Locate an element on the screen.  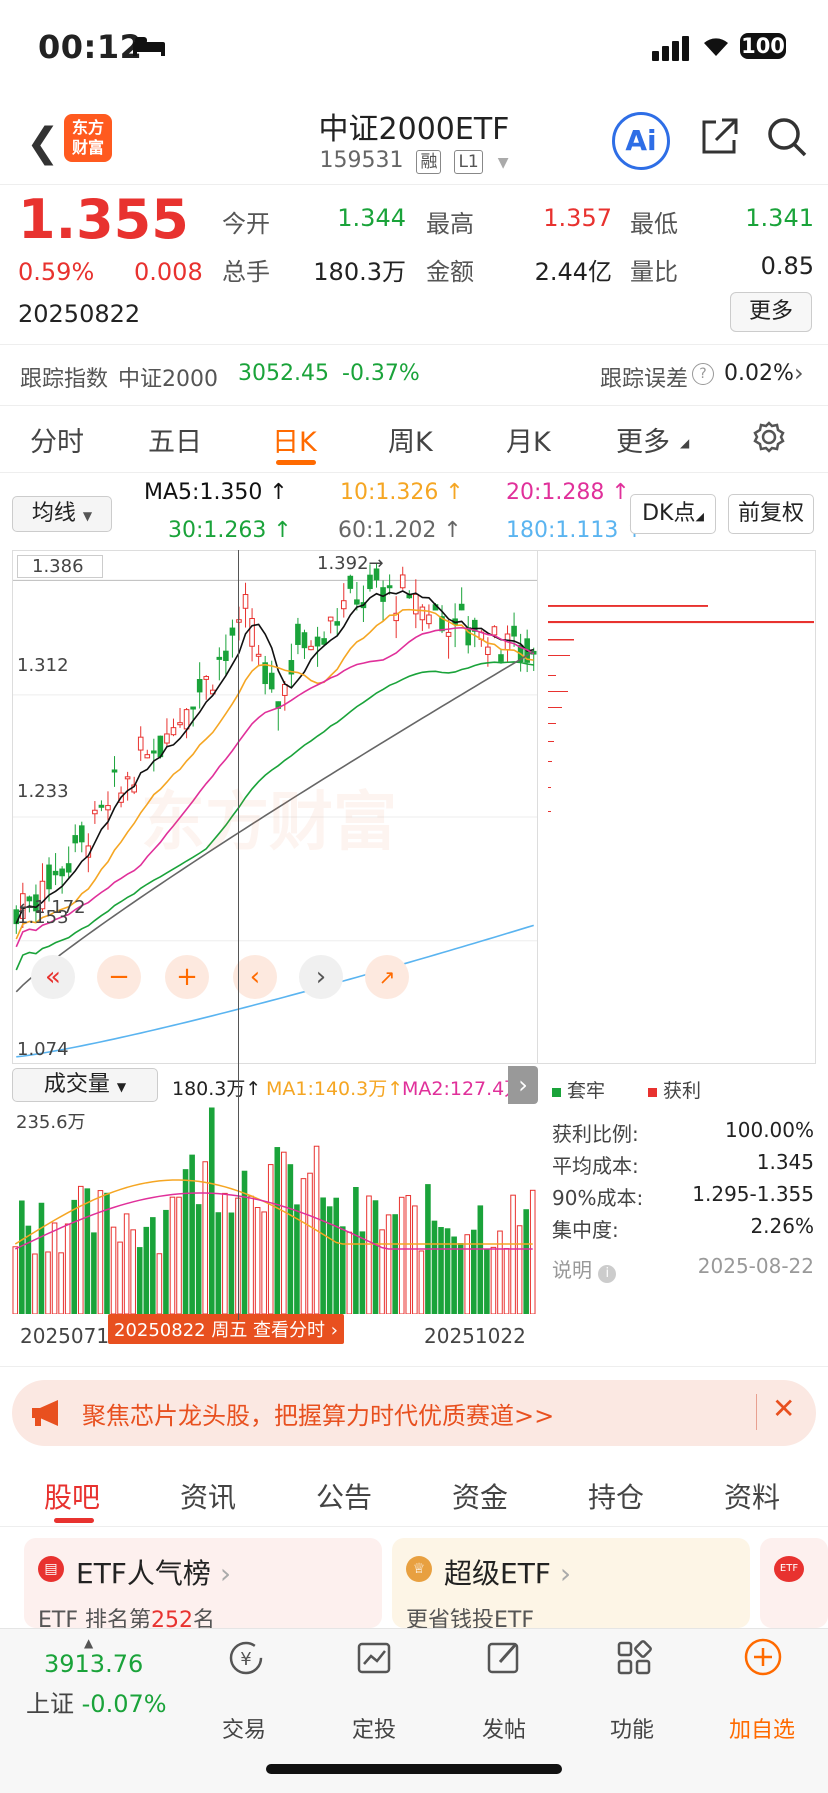
concentration-label: 集中度: is located at coordinates (585, 1230).